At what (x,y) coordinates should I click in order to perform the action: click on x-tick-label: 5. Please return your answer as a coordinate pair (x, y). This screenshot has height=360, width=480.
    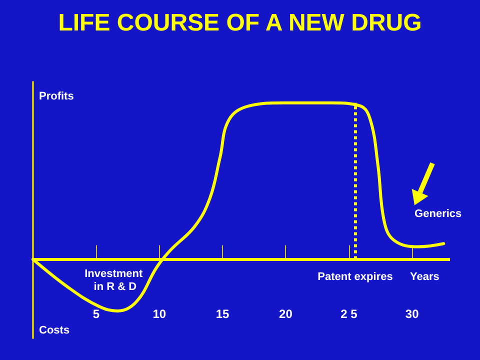
    Looking at the image, I should click on (96, 314).